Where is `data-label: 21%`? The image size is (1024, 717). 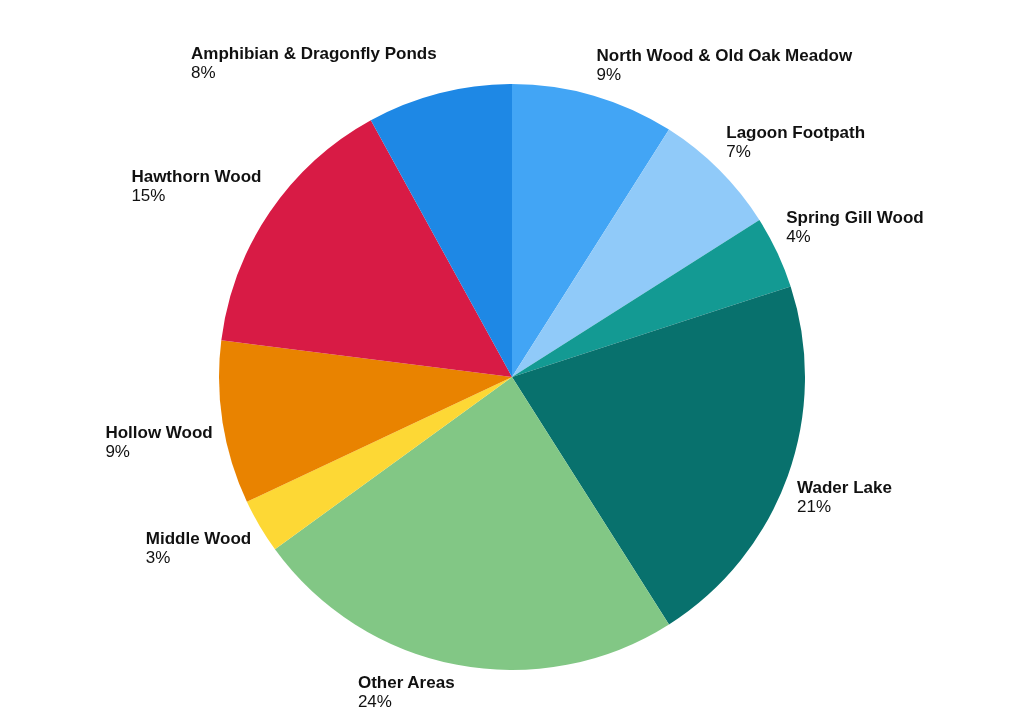
data-label: 21% is located at coordinates (814, 506).